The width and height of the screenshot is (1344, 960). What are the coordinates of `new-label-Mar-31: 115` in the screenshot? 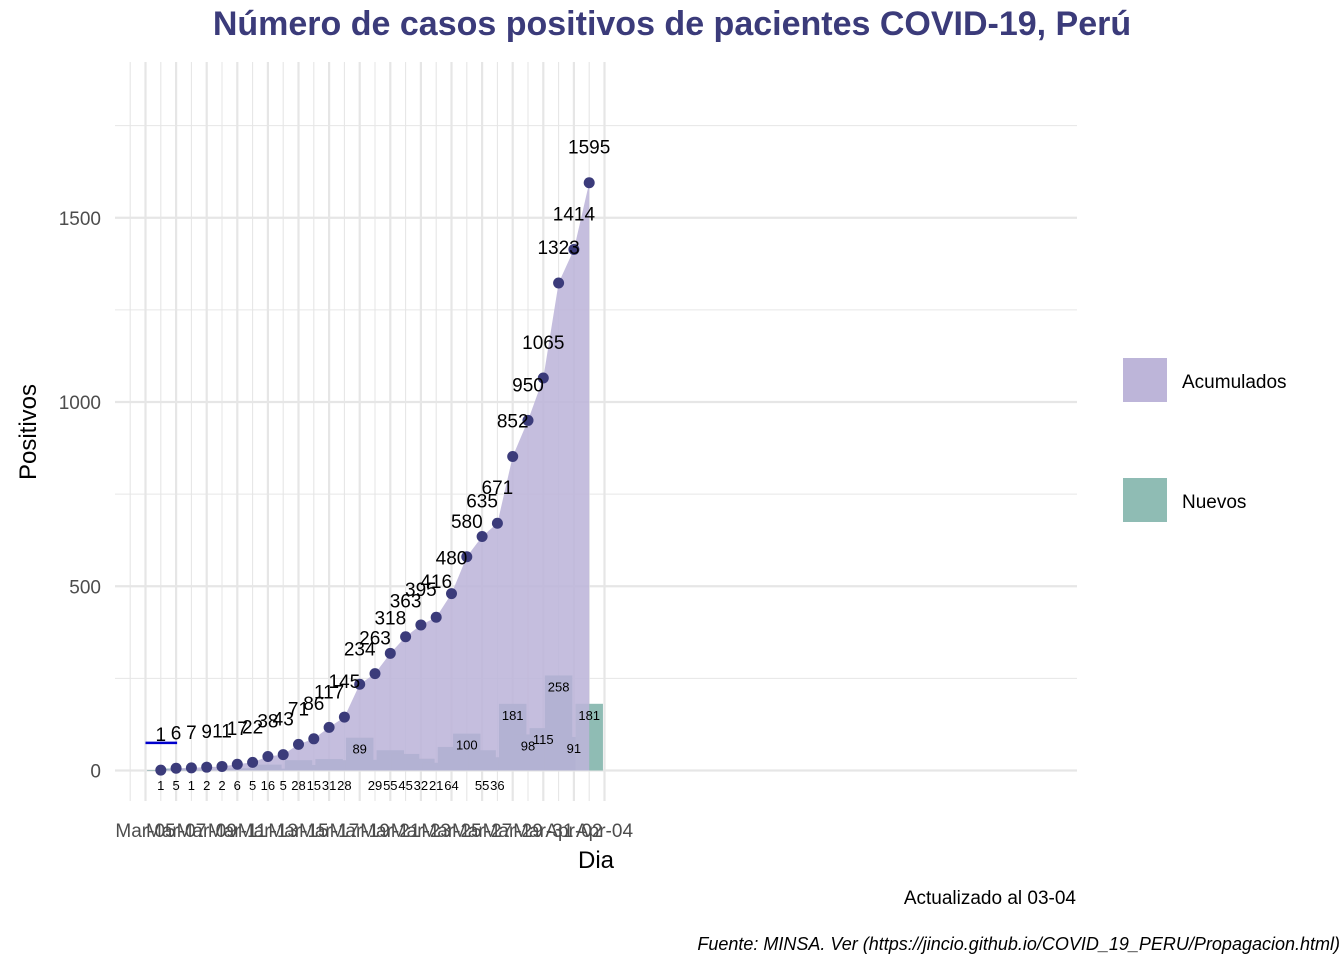 It's located at (543, 739).